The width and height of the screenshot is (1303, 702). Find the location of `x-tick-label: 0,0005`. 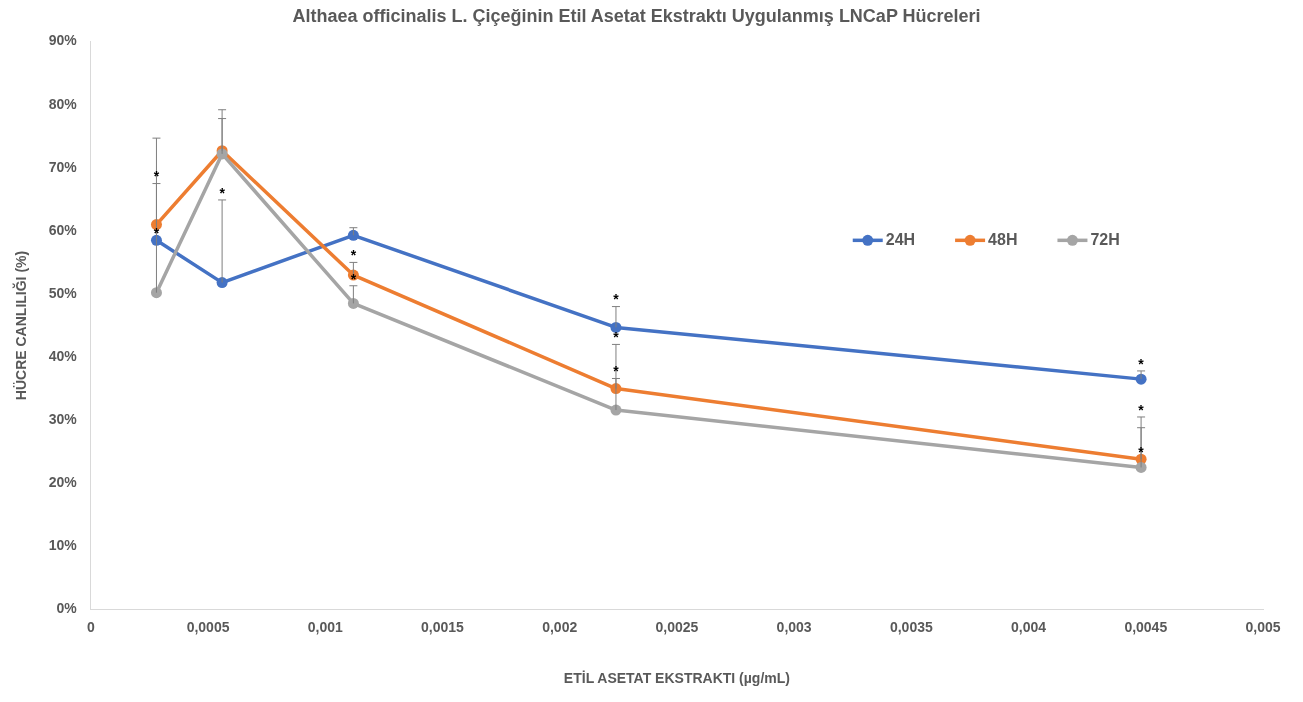

x-tick-label: 0,0005 is located at coordinates (208, 626).